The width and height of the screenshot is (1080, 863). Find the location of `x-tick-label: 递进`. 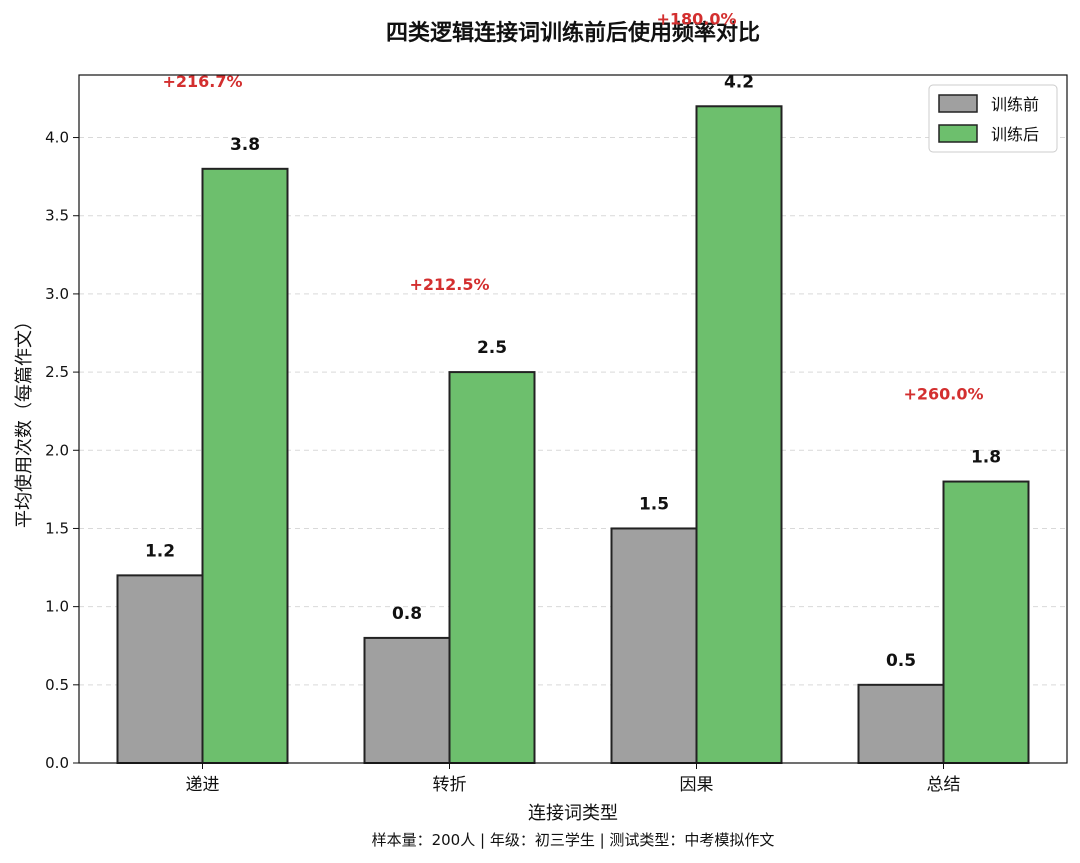

x-tick-label: 递进 is located at coordinates (203, 785).